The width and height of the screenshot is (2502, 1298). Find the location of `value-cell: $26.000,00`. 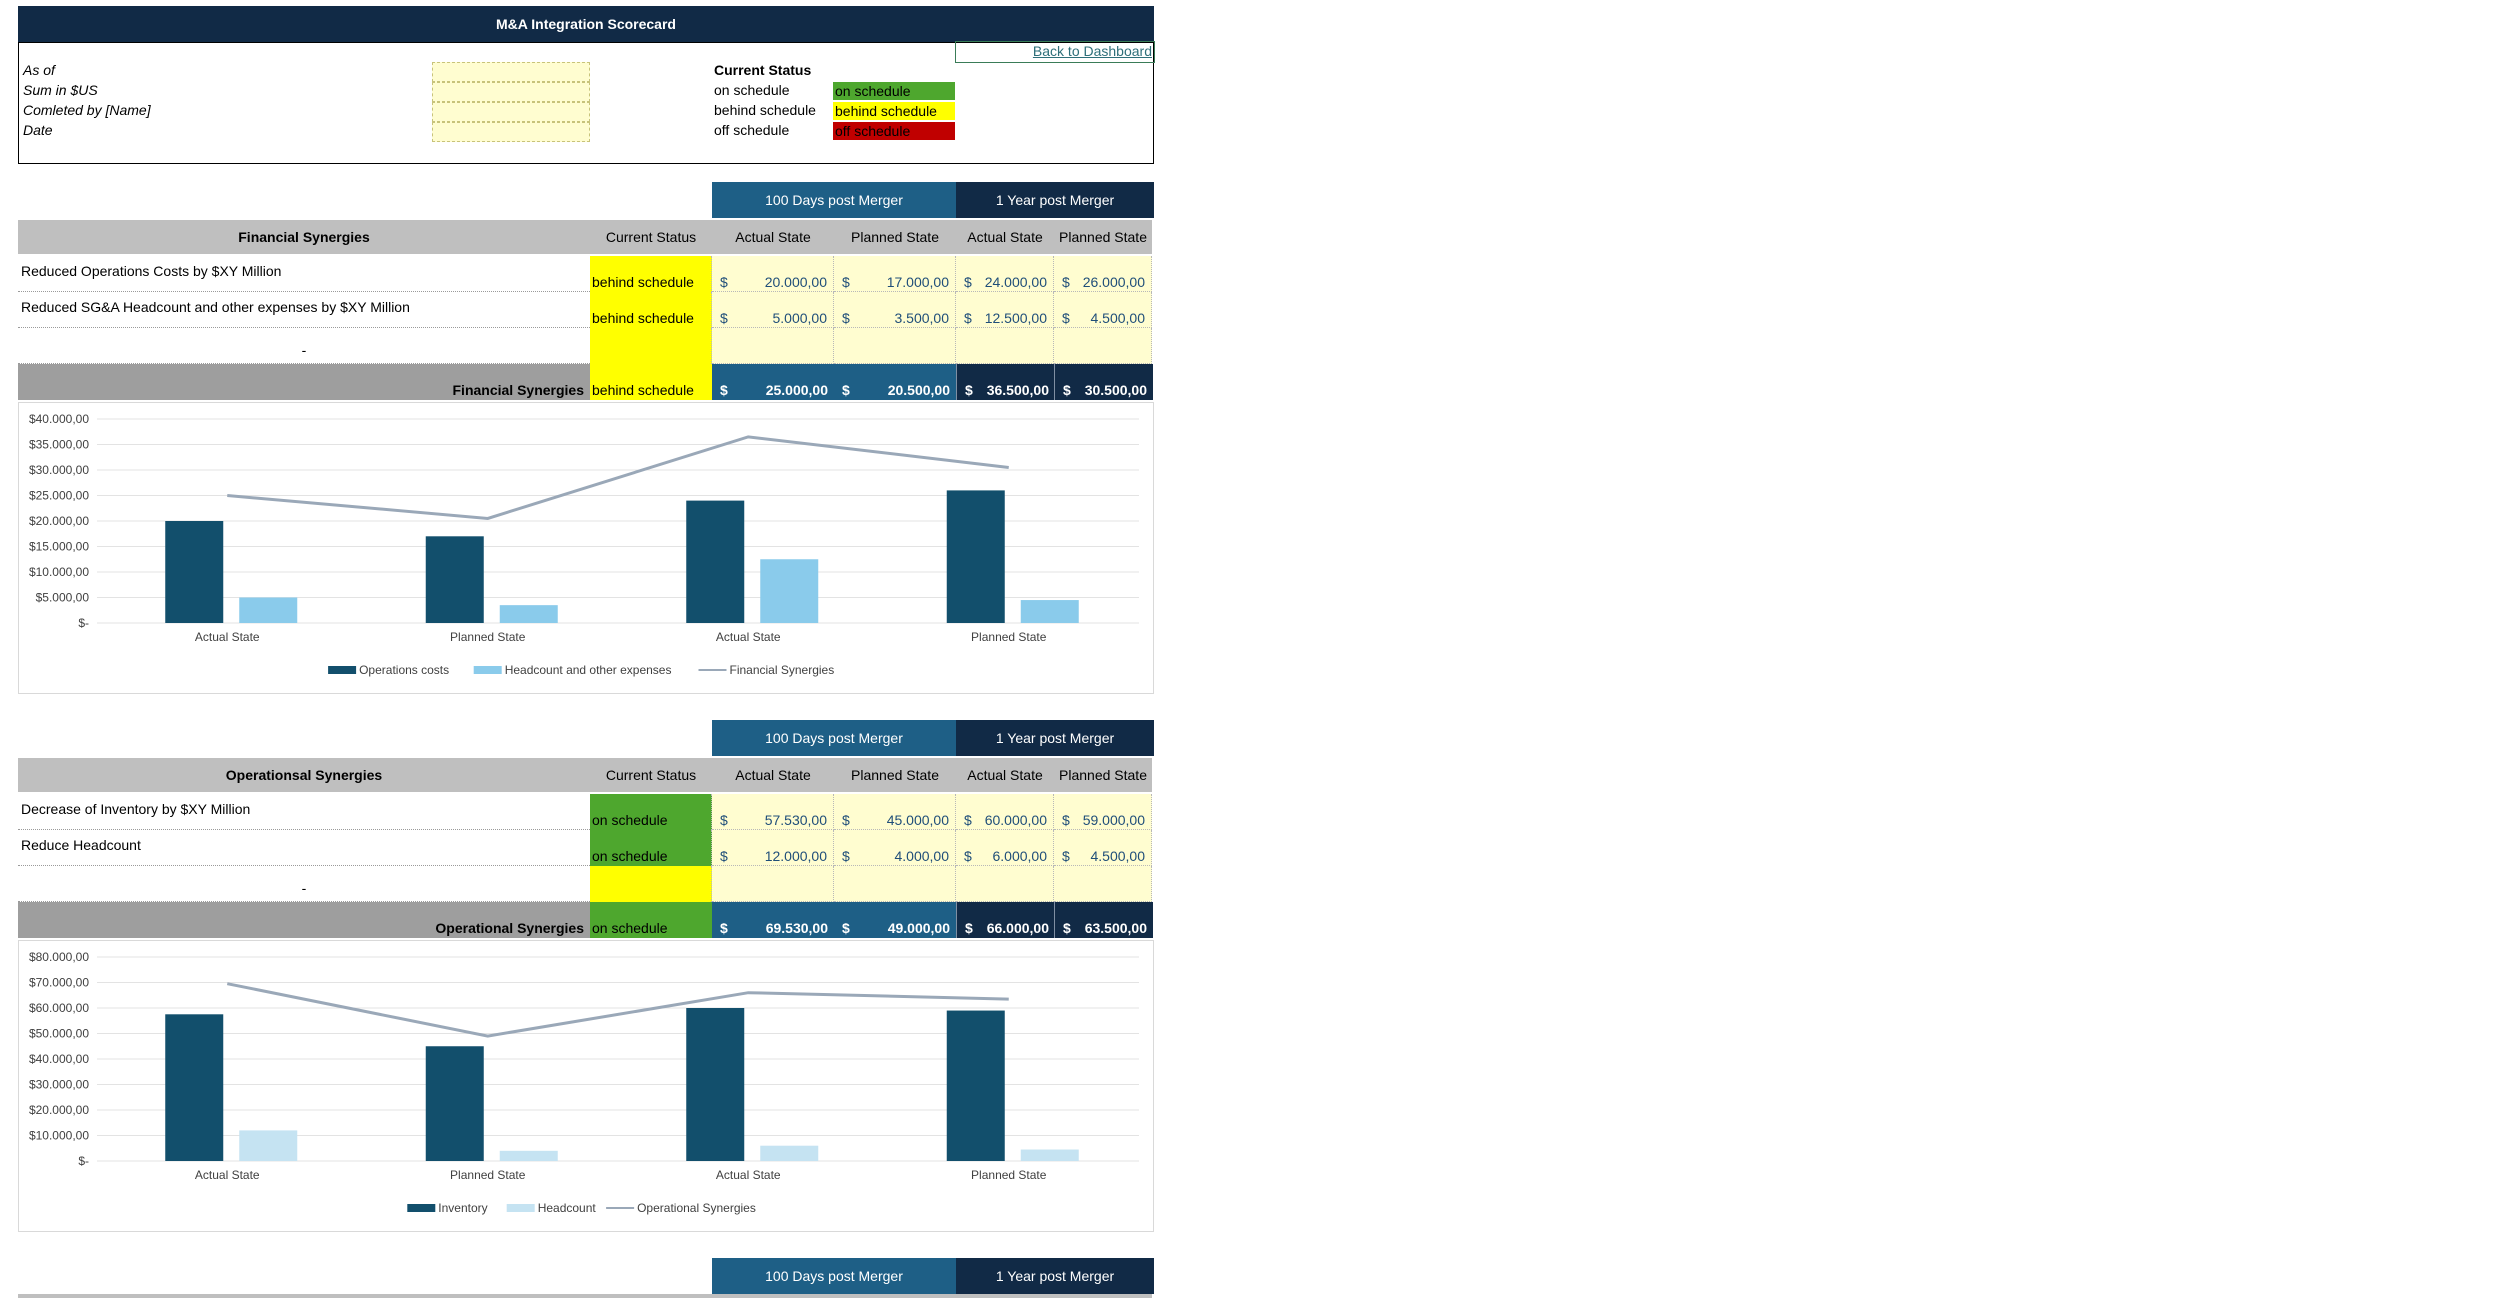

value-cell: $26.000,00 is located at coordinates (1103, 274).